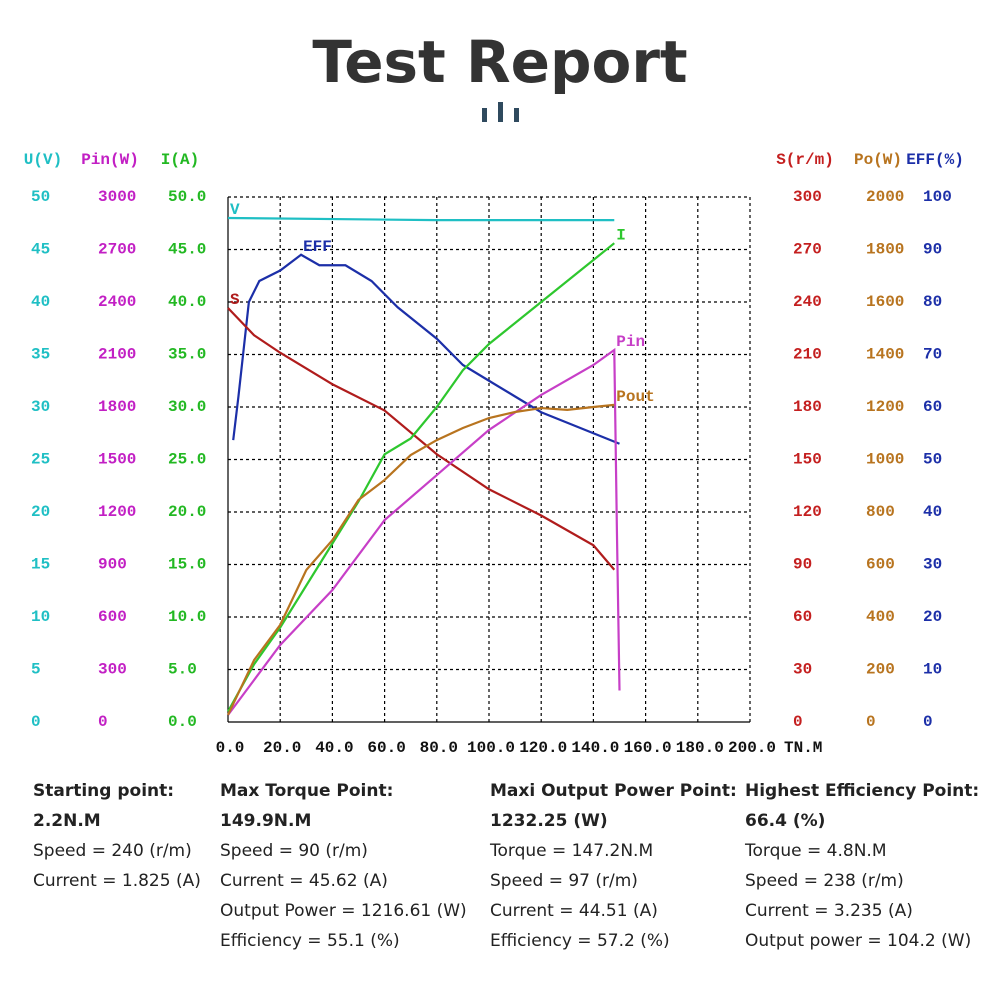 Image resolution: width=1000 pixels, height=1000 pixels. Describe the element at coordinates (187, 565) in the screenshot. I see `y-tick-label: 15.0` at that location.